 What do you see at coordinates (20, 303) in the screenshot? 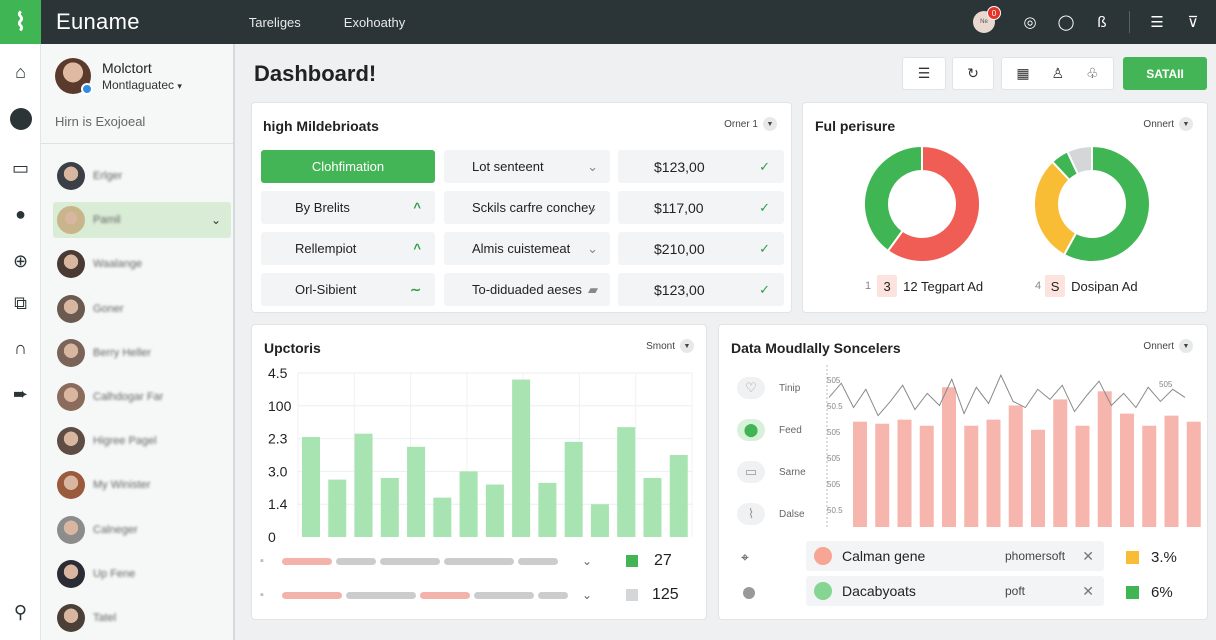
I see `layers-icon: ⧉` at bounding box center [20, 303].